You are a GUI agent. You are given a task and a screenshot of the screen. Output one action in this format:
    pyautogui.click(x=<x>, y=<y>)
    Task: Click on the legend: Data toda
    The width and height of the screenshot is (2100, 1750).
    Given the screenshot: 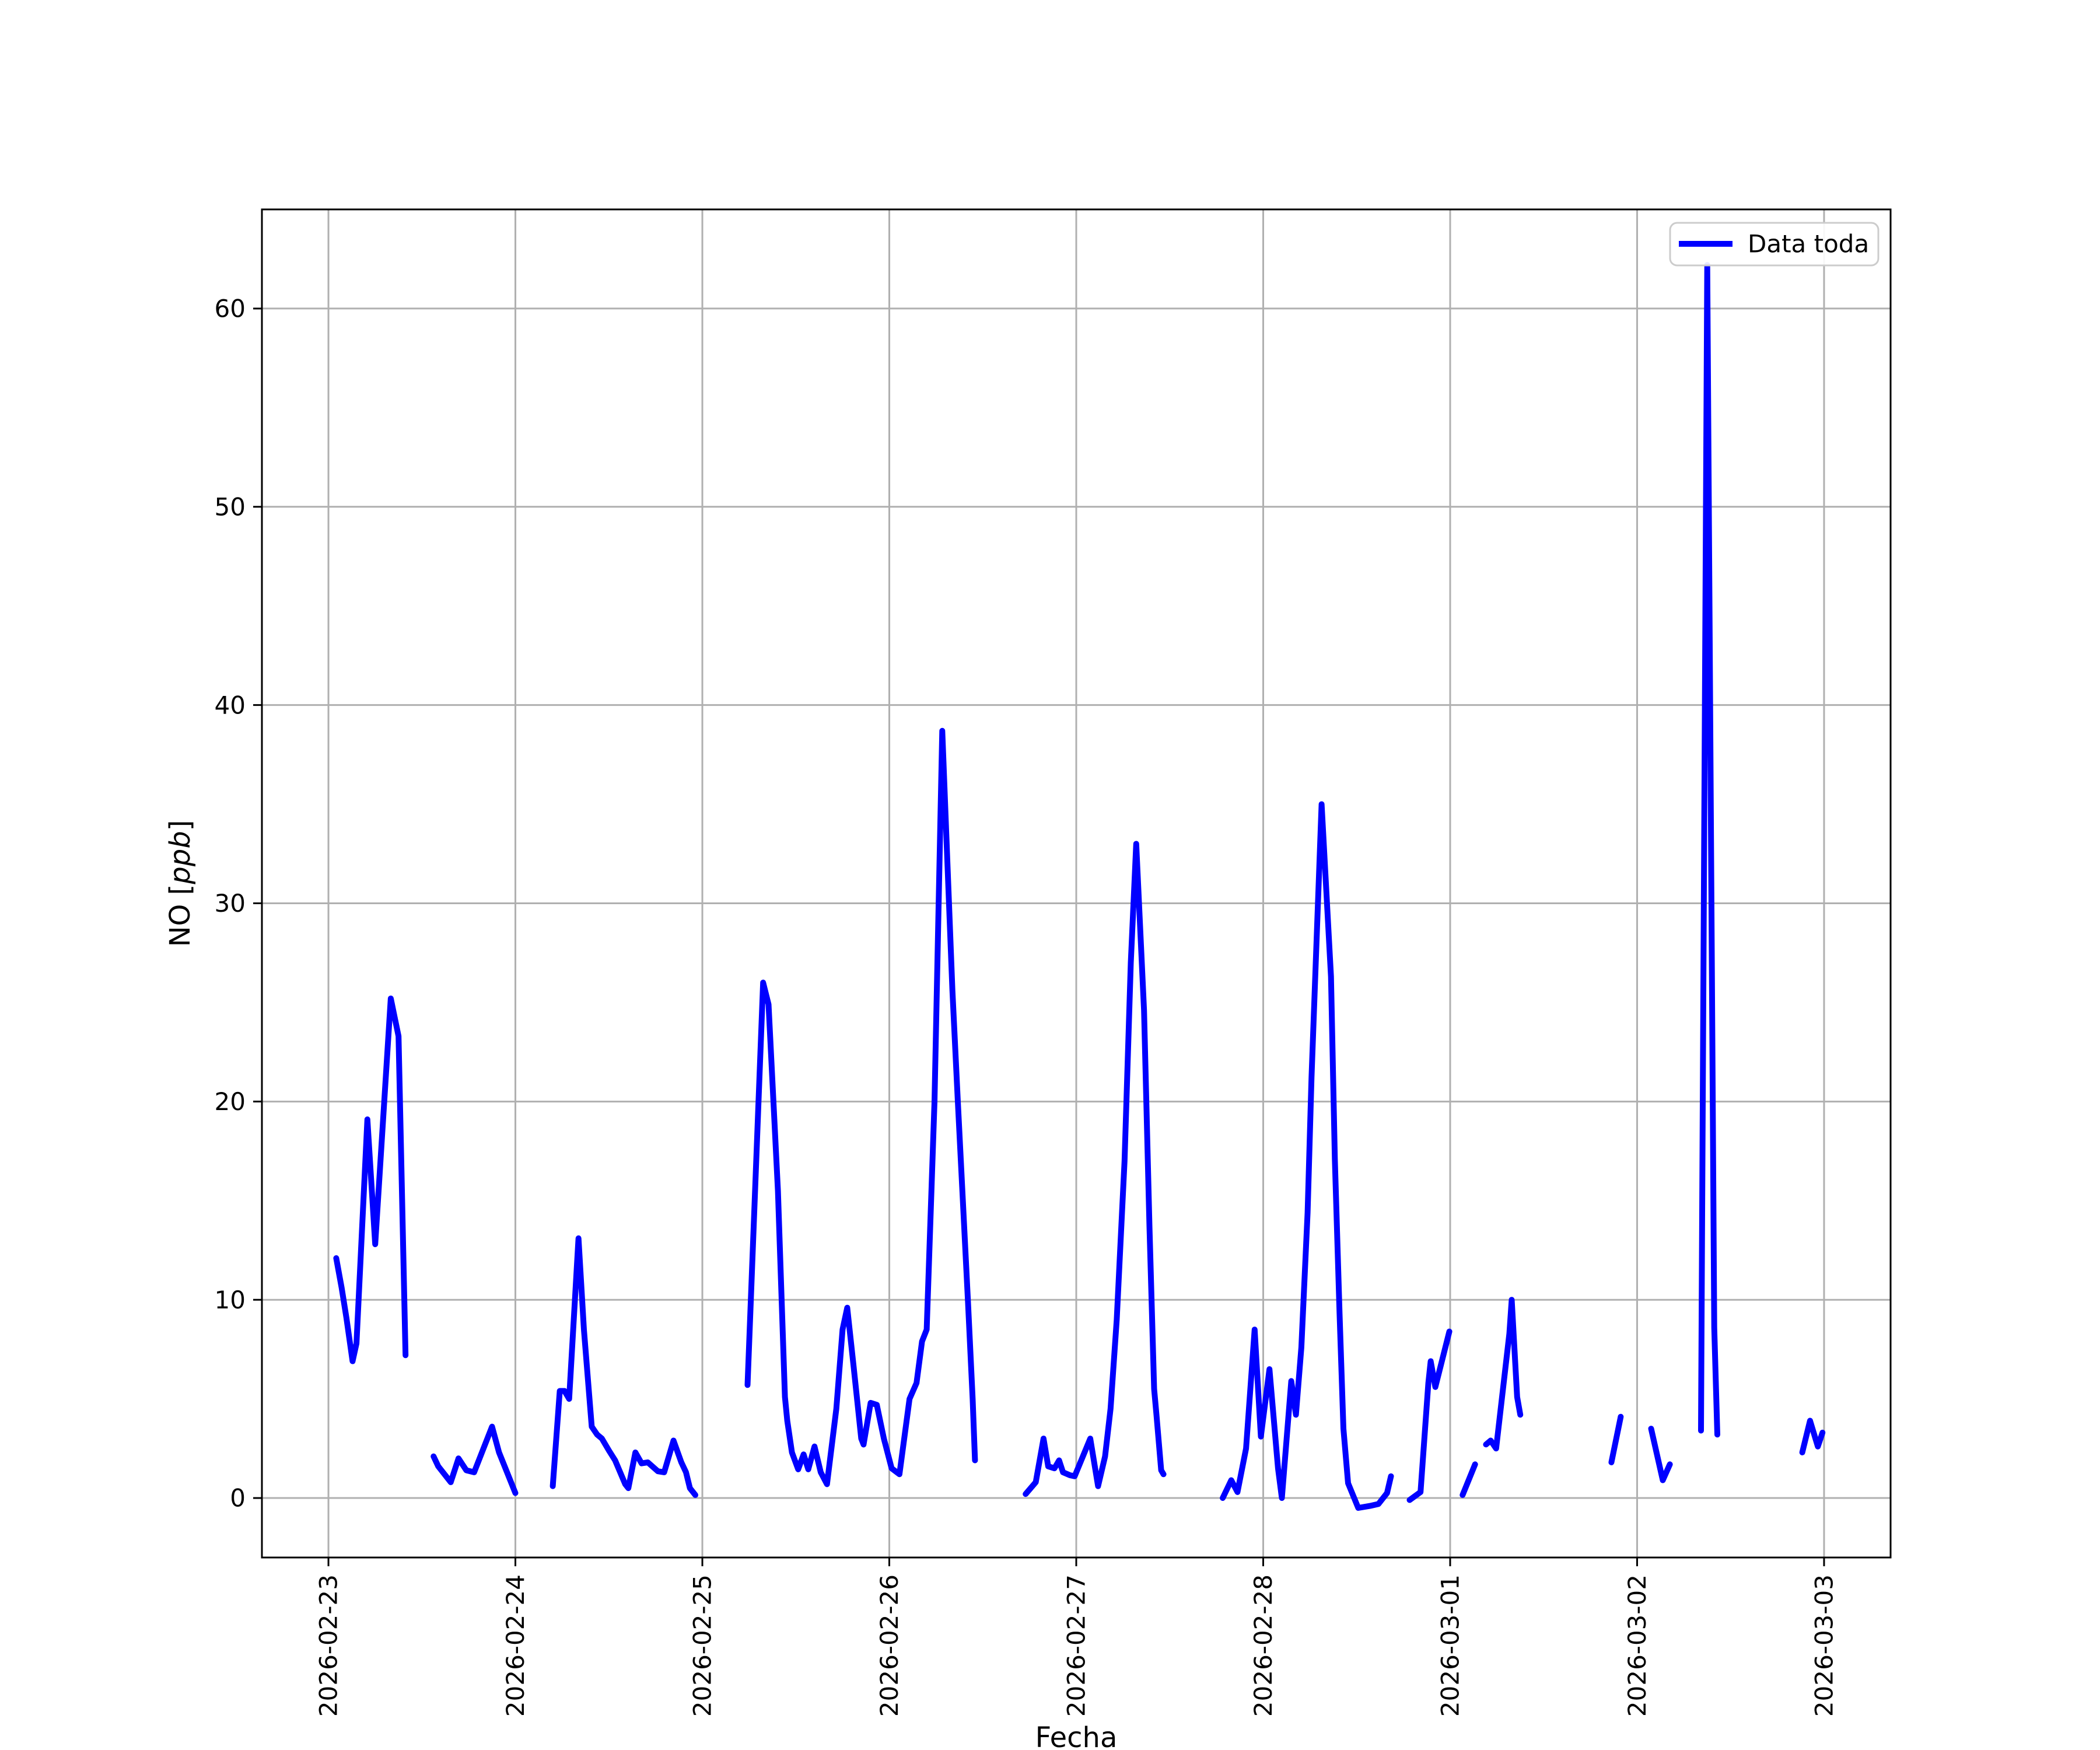 What is the action you would take?
    pyautogui.click(x=1774, y=244)
    